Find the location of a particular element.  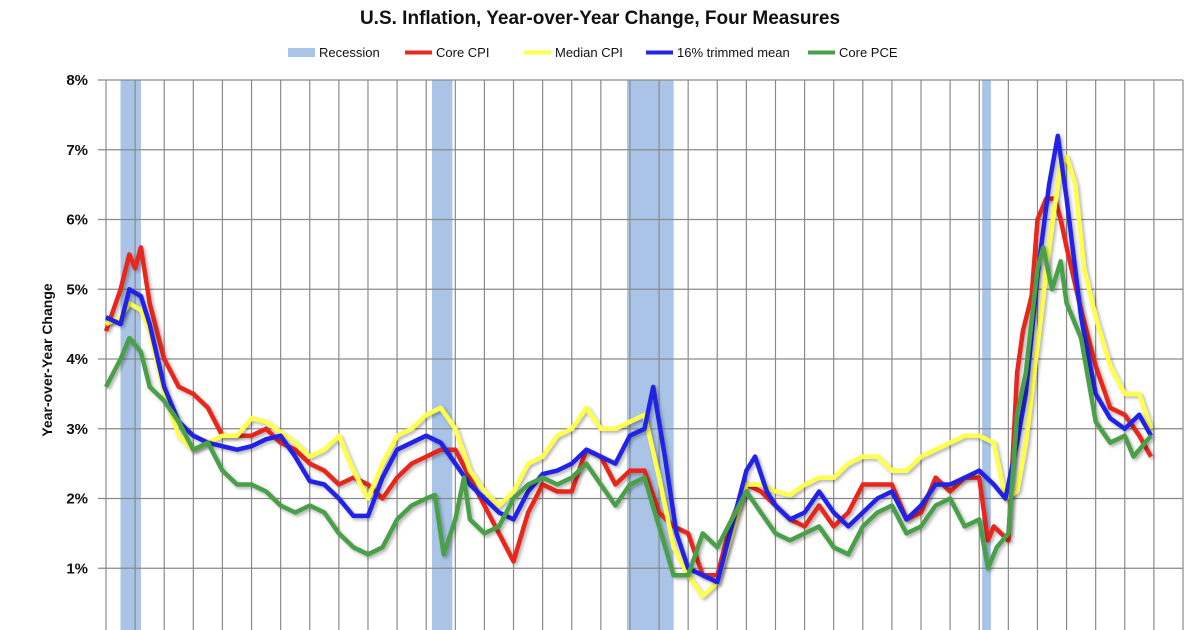

y-tick-label: 5% is located at coordinates (77, 289).